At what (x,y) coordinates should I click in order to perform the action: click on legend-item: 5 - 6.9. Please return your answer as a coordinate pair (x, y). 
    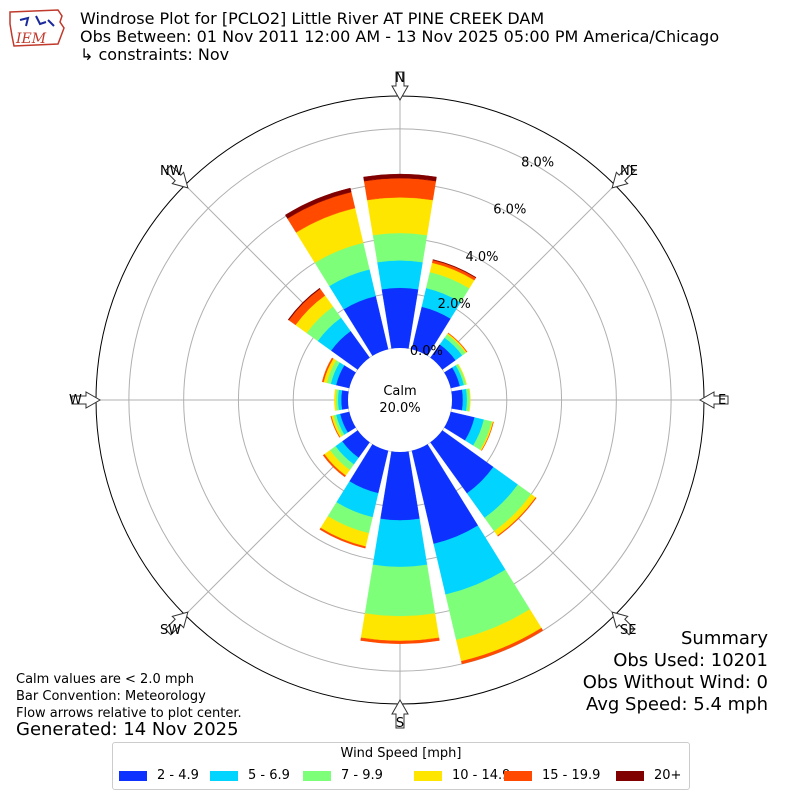
    Looking at the image, I should click on (250, 775).